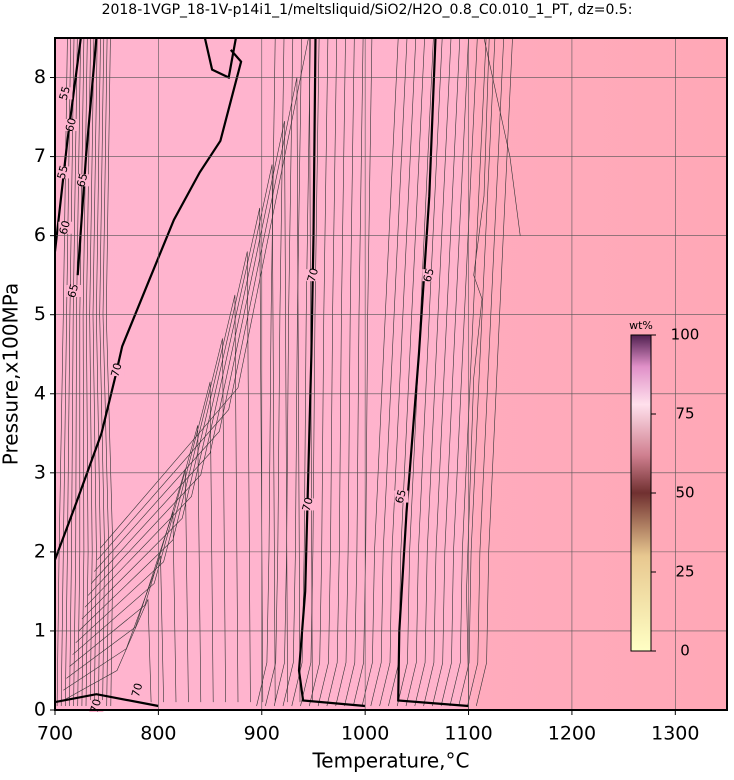  Describe the element at coordinates (262, 734) in the screenshot. I see `x-tick-label: 900` at that location.